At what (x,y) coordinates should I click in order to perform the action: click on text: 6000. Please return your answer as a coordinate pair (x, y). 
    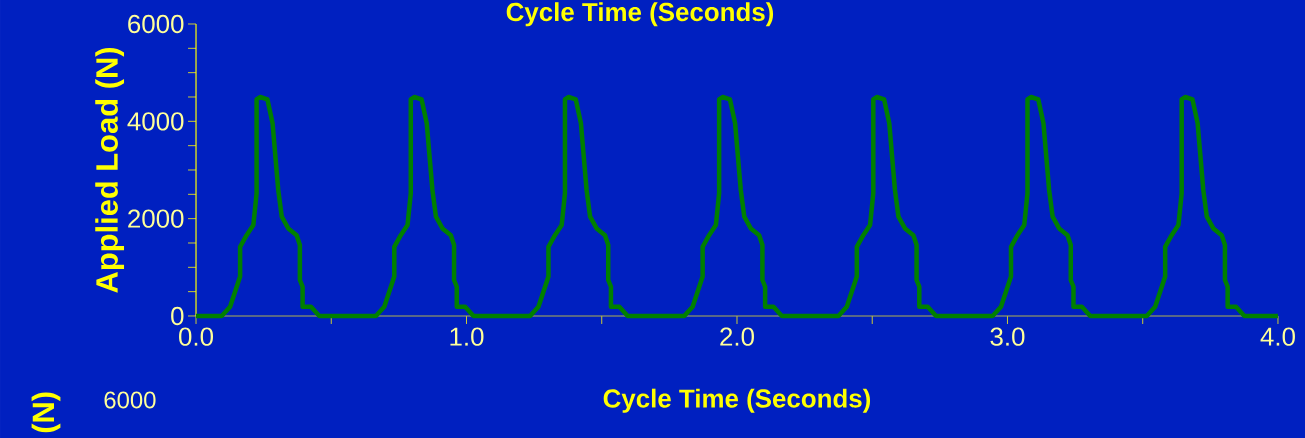
    Looking at the image, I should click on (130, 400).